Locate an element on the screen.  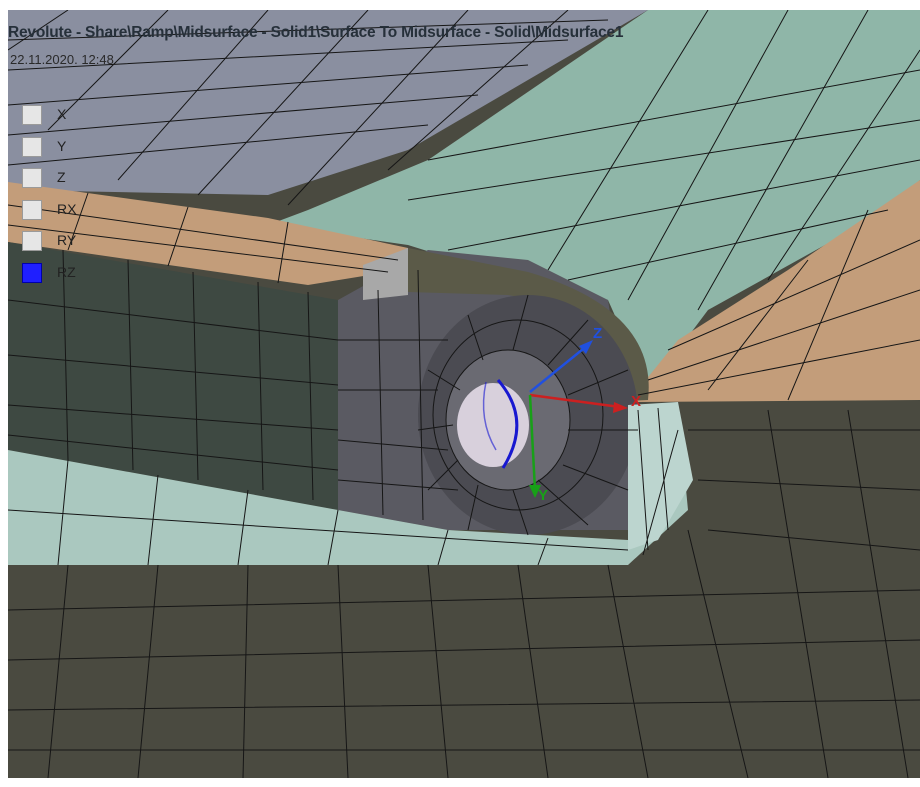
viewport-timestamp: 22.11.2020. 12:48 is located at coordinates (62, 59).